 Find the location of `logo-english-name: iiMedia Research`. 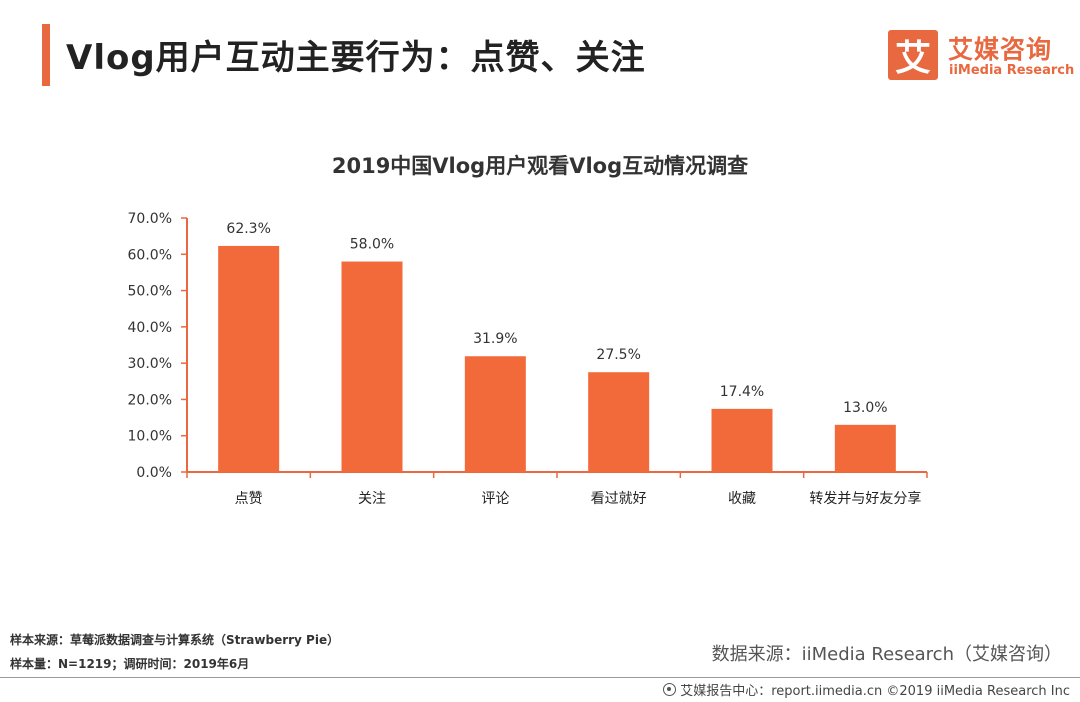

logo-english-name: iiMedia Research is located at coordinates (1012, 70).